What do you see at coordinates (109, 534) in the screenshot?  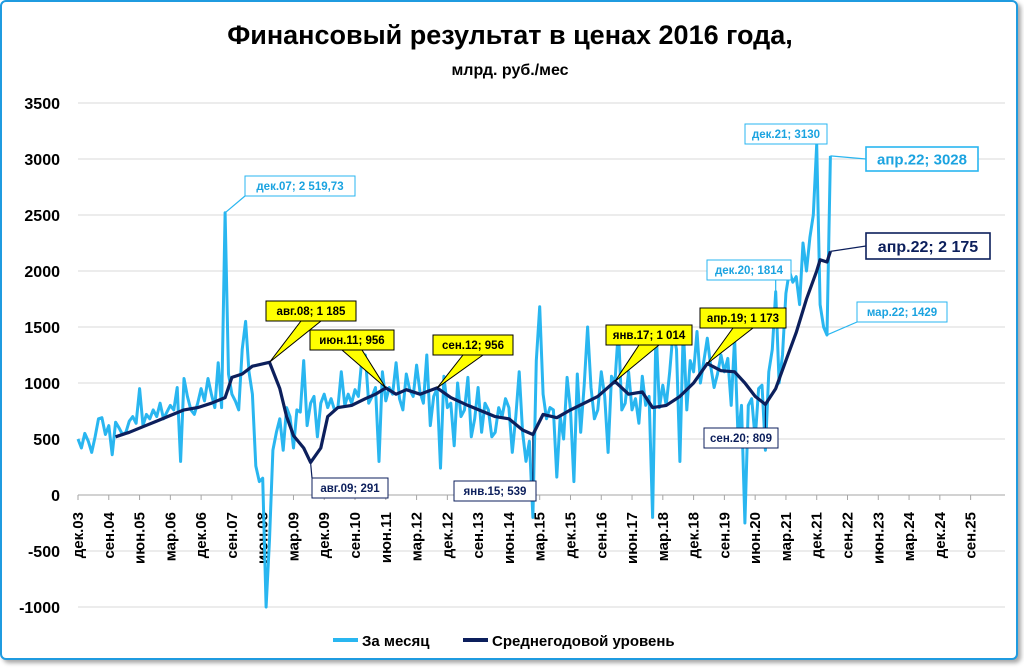 I see `x-tick-label: сен.04` at bounding box center [109, 534].